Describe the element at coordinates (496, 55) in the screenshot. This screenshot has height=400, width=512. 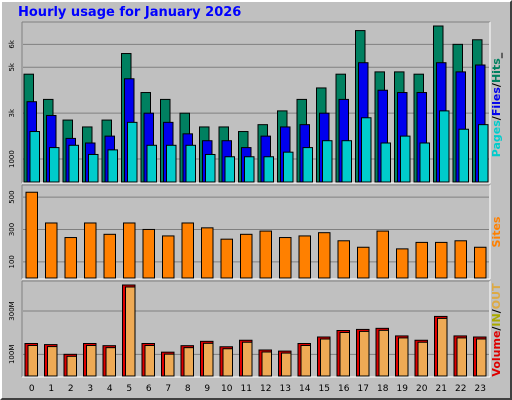
I see `legend-item: _` at that location.